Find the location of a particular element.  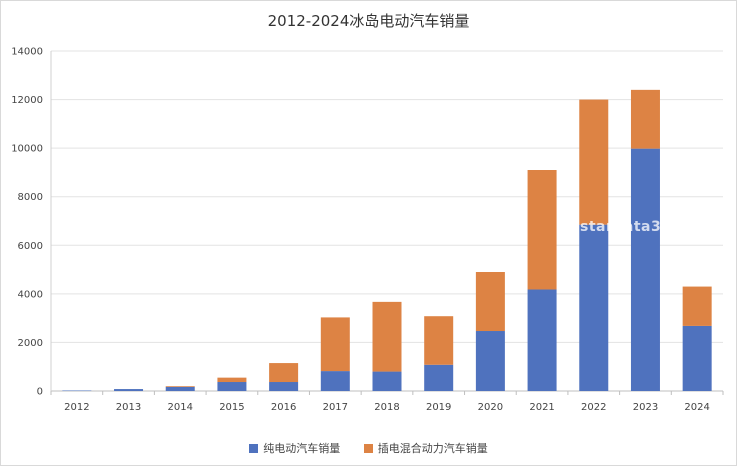

x-tick-label: 2019 is located at coordinates (438, 407).